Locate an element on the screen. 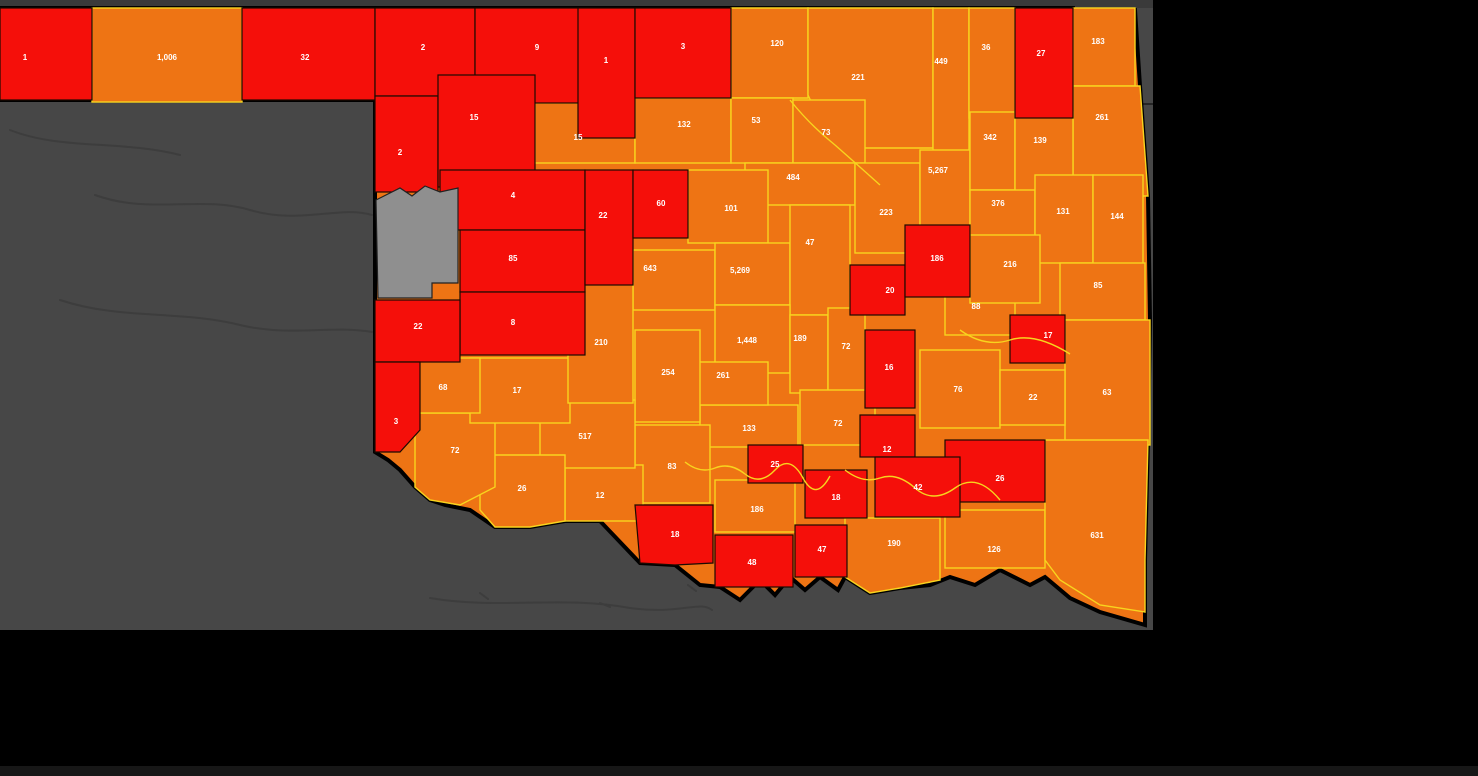  county-value-label-c69: 18 is located at coordinates (675, 534).